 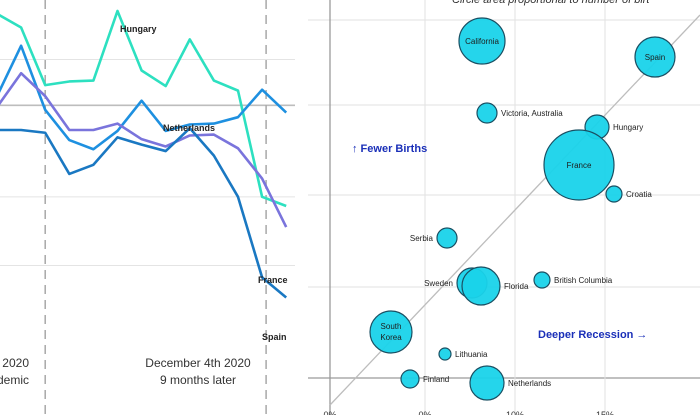 I want to click on bubble-label-florida: Florida, so click(x=516, y=286).